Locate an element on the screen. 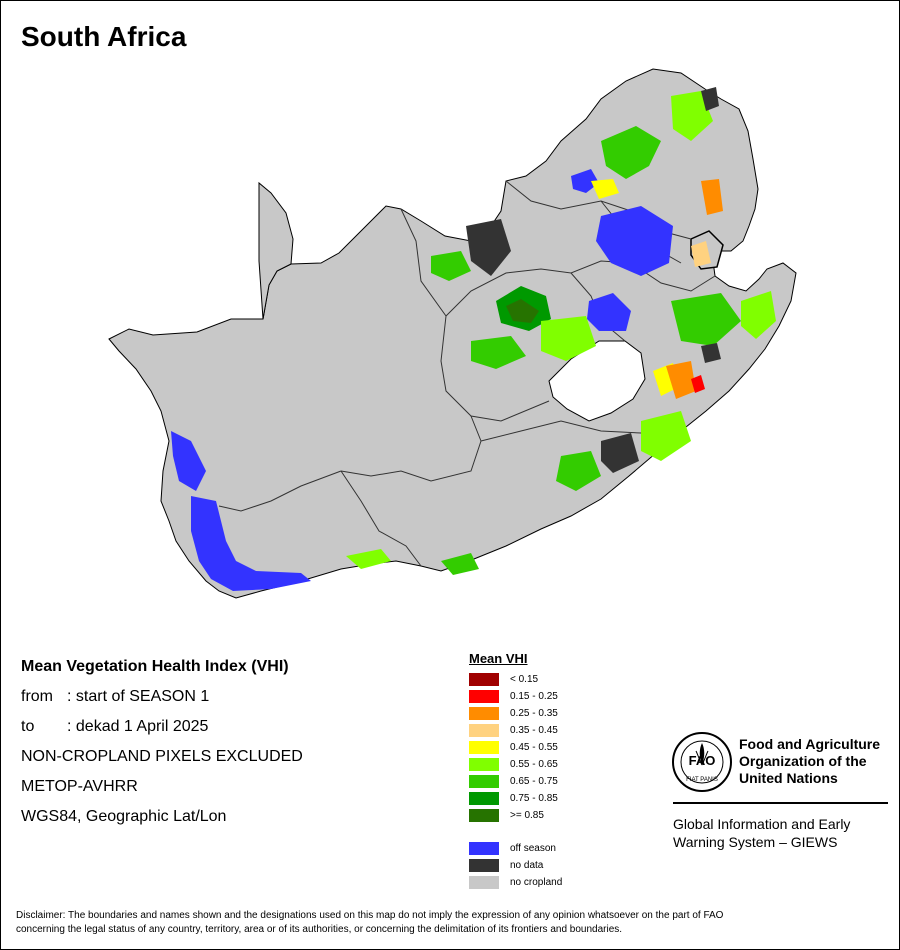 This screenshot has width=900, height=950. fao-logo-text: FAO is located at coordinates (702, 760).